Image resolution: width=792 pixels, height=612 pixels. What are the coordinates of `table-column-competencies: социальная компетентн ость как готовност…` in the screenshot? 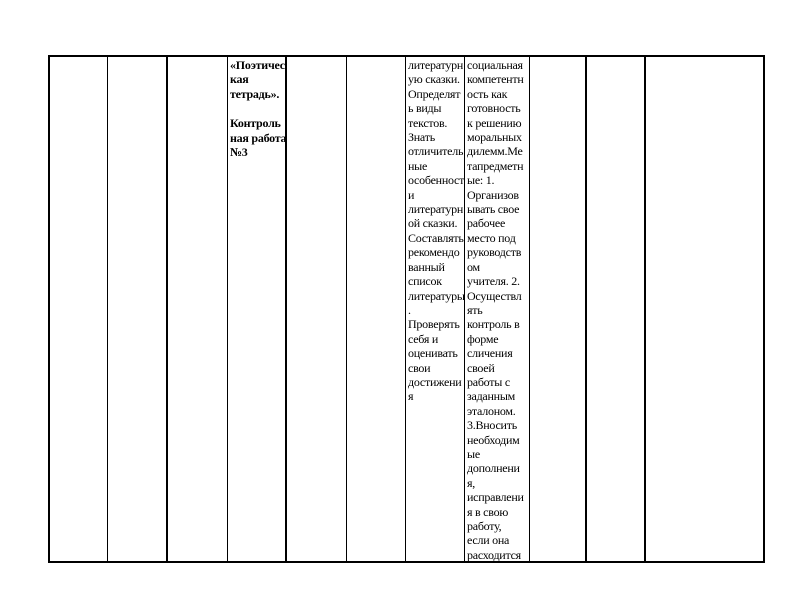 It's located at (497, 309).